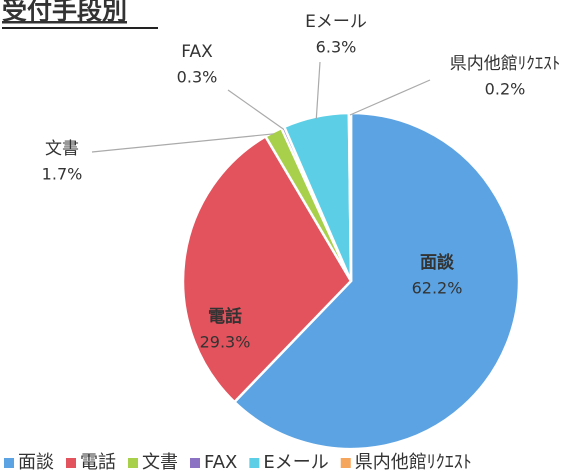 The height and width of the screenshot is (474, 588). What do you see at coordinates (62, 149) in the screenshot?
I see `slice-label: 文書` at bounding box center [62, 149].